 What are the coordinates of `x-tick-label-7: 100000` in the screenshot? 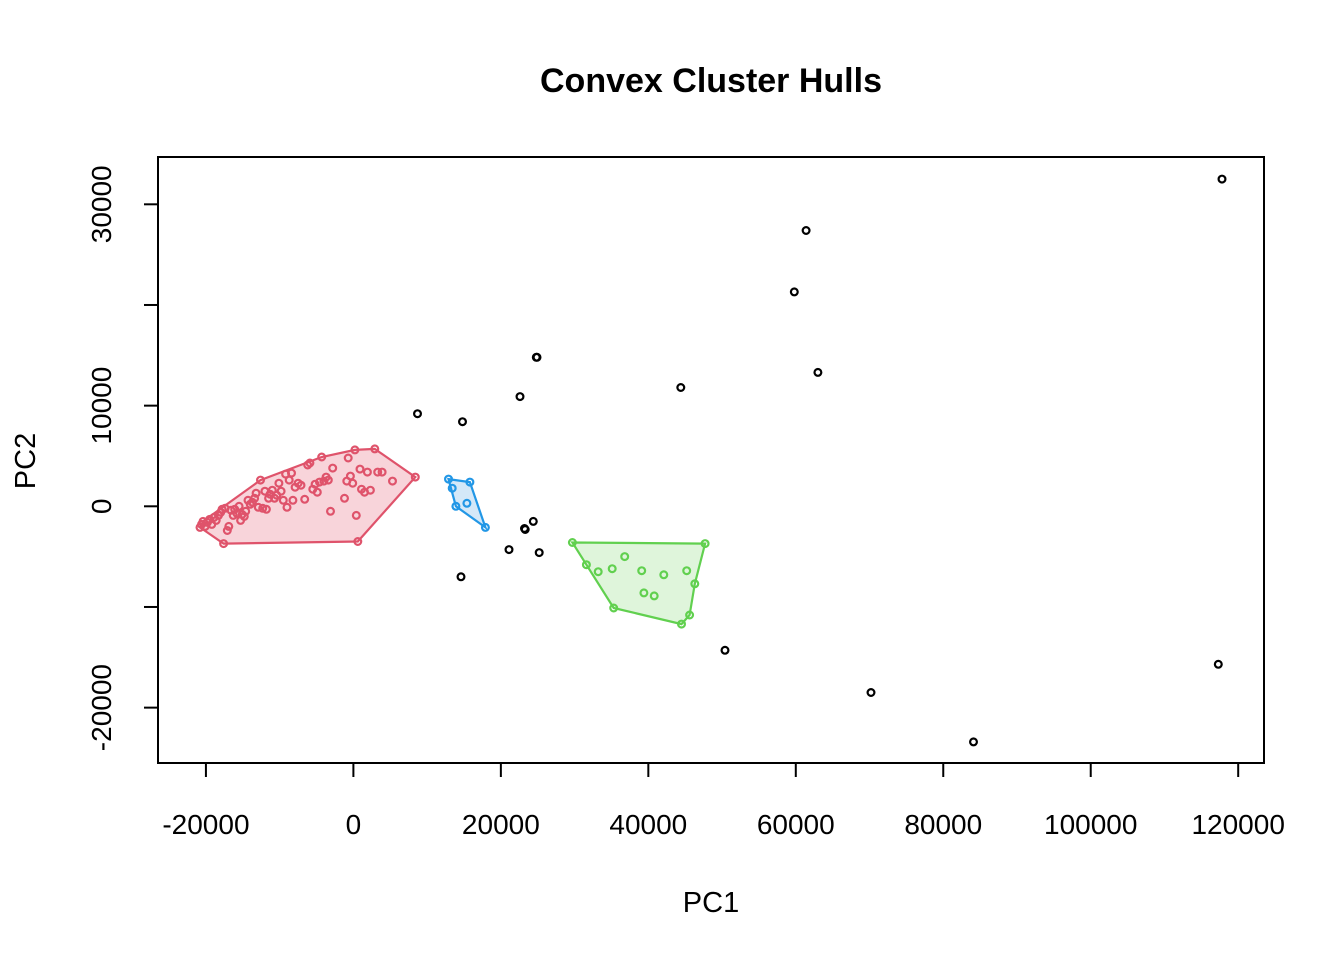 It's located at (1090, 824).